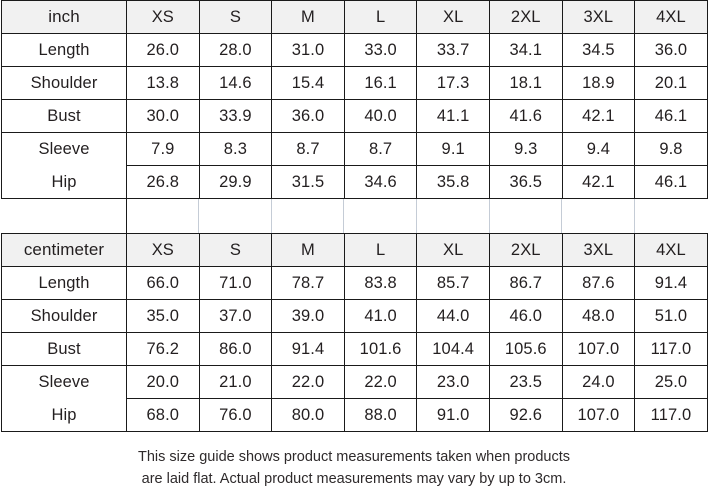  What do you see at coordinates (598, 50) in the screenshot?
I see `cell-length-3xl-inch: 34.5` at bounding box center [598, 50].